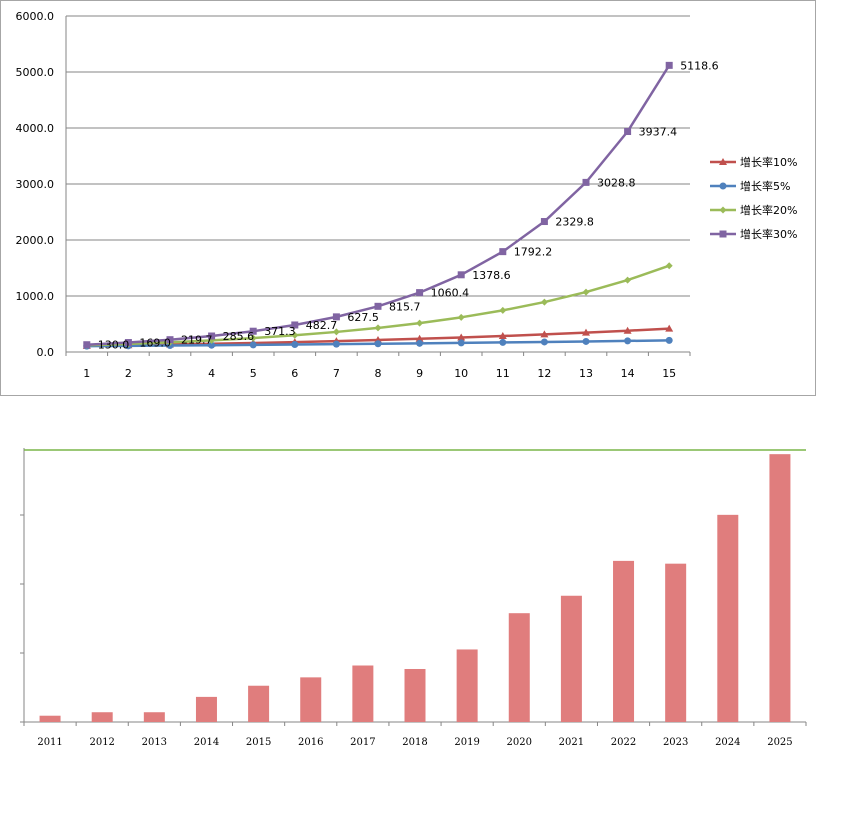 This screenshot has width=843, height=834. Describe the element at coordinates (503, 373) in the screenshot. I see `x-tick-label: 11` at that location.